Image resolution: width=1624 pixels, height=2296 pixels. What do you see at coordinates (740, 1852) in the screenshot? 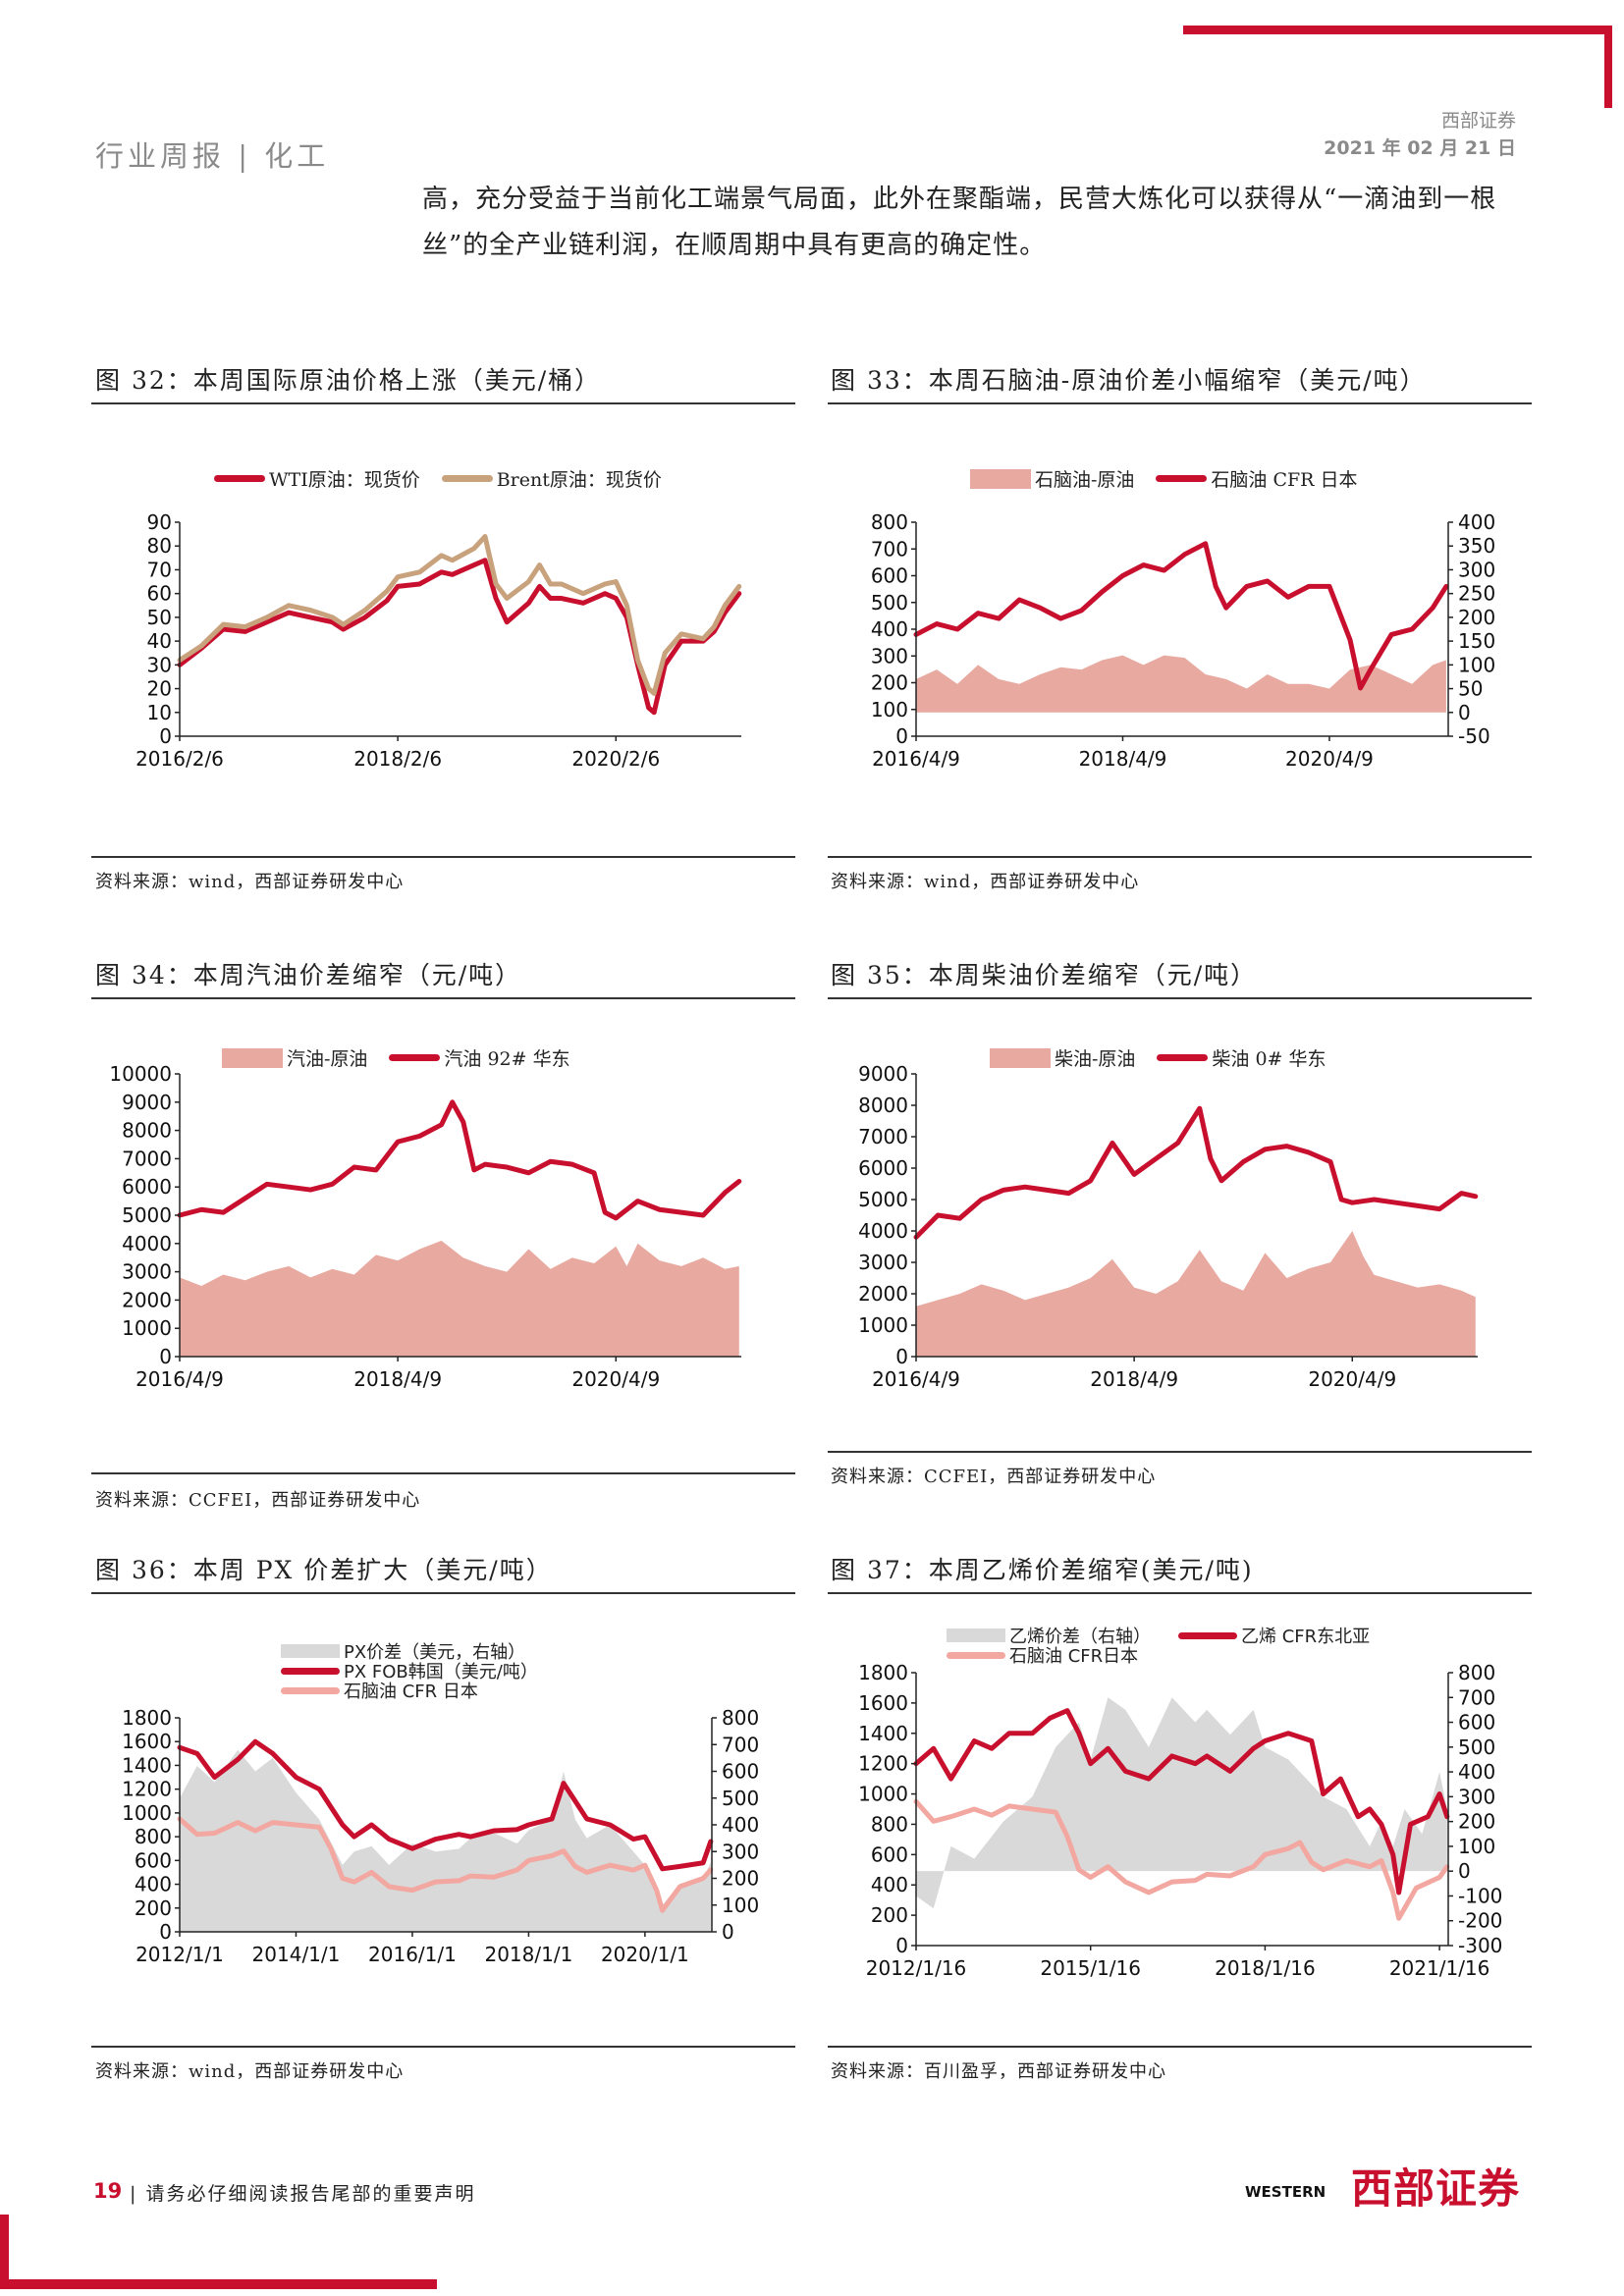
I see `f36-y2-tick-label: 300` at bounding box center [740, 1852].